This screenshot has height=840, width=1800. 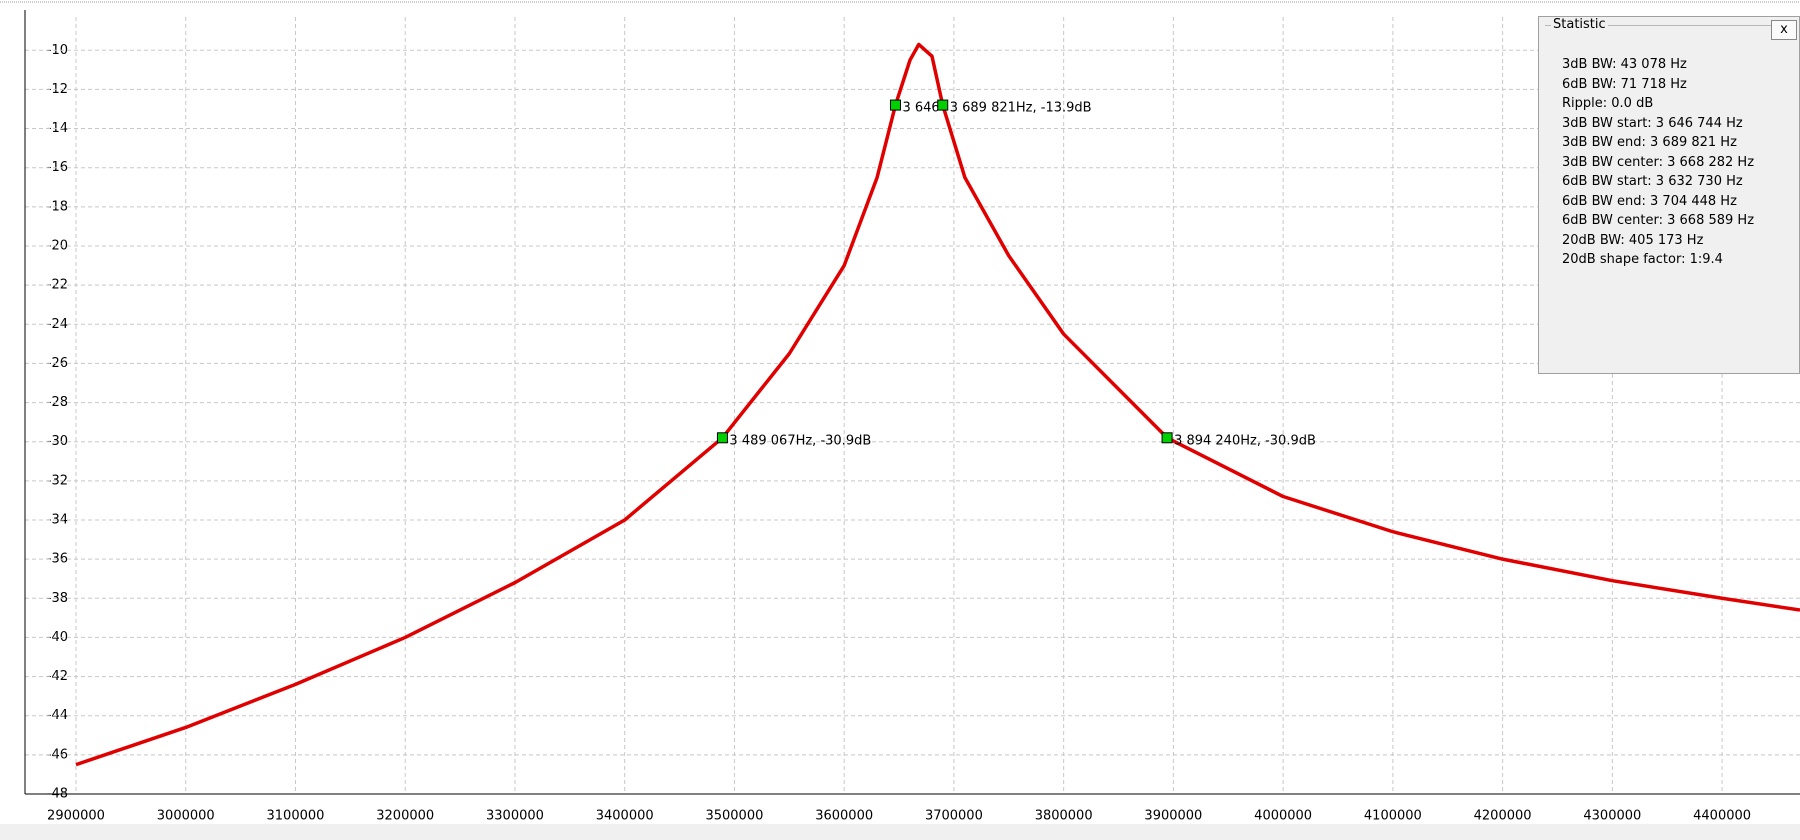 I want to click on x-tick-label: 3600000, so click(x=844, y=816).